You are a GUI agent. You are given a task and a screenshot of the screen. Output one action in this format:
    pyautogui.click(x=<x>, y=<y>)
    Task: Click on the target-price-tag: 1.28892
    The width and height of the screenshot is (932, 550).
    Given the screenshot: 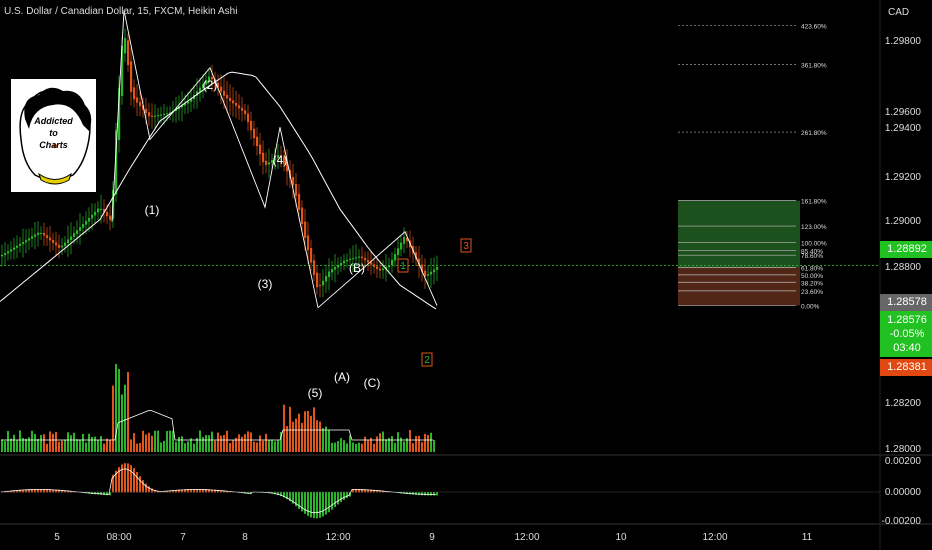 What is the action you would take?
    pyautogui.click(x=906, y=249)
    